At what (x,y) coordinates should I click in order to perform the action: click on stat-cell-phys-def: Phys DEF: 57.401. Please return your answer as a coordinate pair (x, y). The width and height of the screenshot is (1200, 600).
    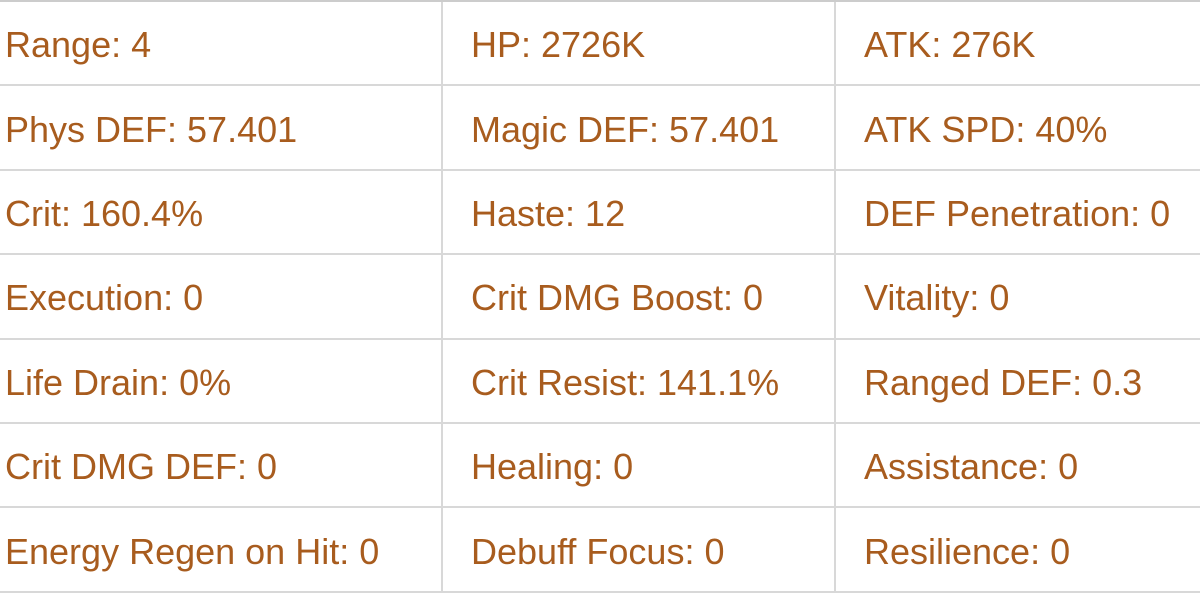
    Looking at the image, I should click on (151, 129).